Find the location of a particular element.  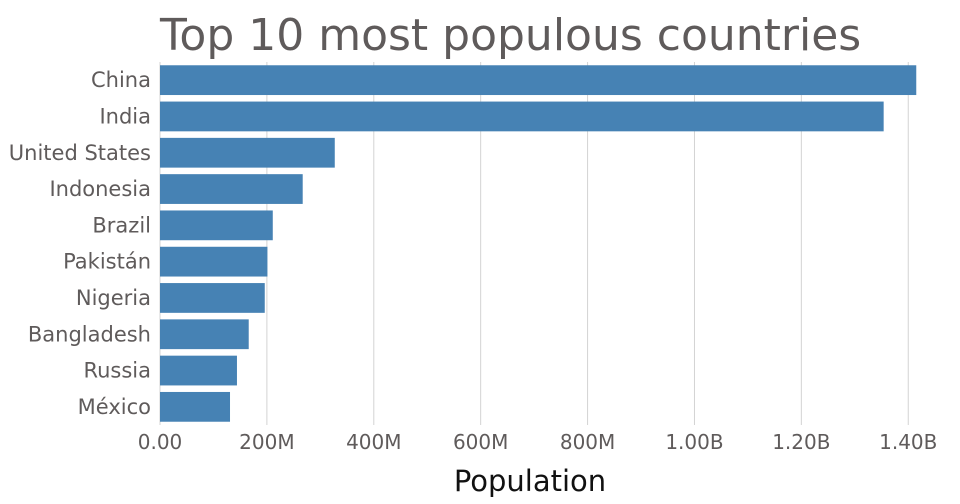

category-label: Pakistán is located at coordinates (107, 262).